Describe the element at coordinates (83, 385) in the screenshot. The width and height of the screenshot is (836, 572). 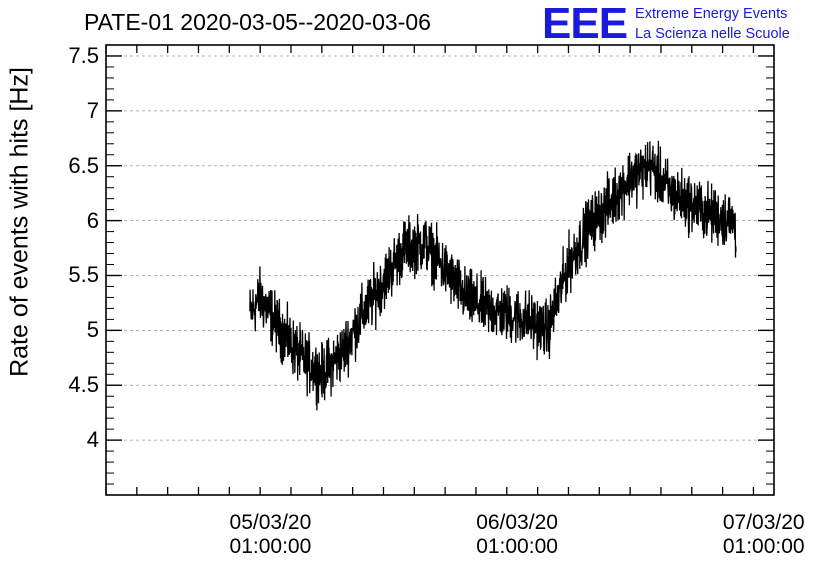
I see `y-tick-label: 4.5` at that location.